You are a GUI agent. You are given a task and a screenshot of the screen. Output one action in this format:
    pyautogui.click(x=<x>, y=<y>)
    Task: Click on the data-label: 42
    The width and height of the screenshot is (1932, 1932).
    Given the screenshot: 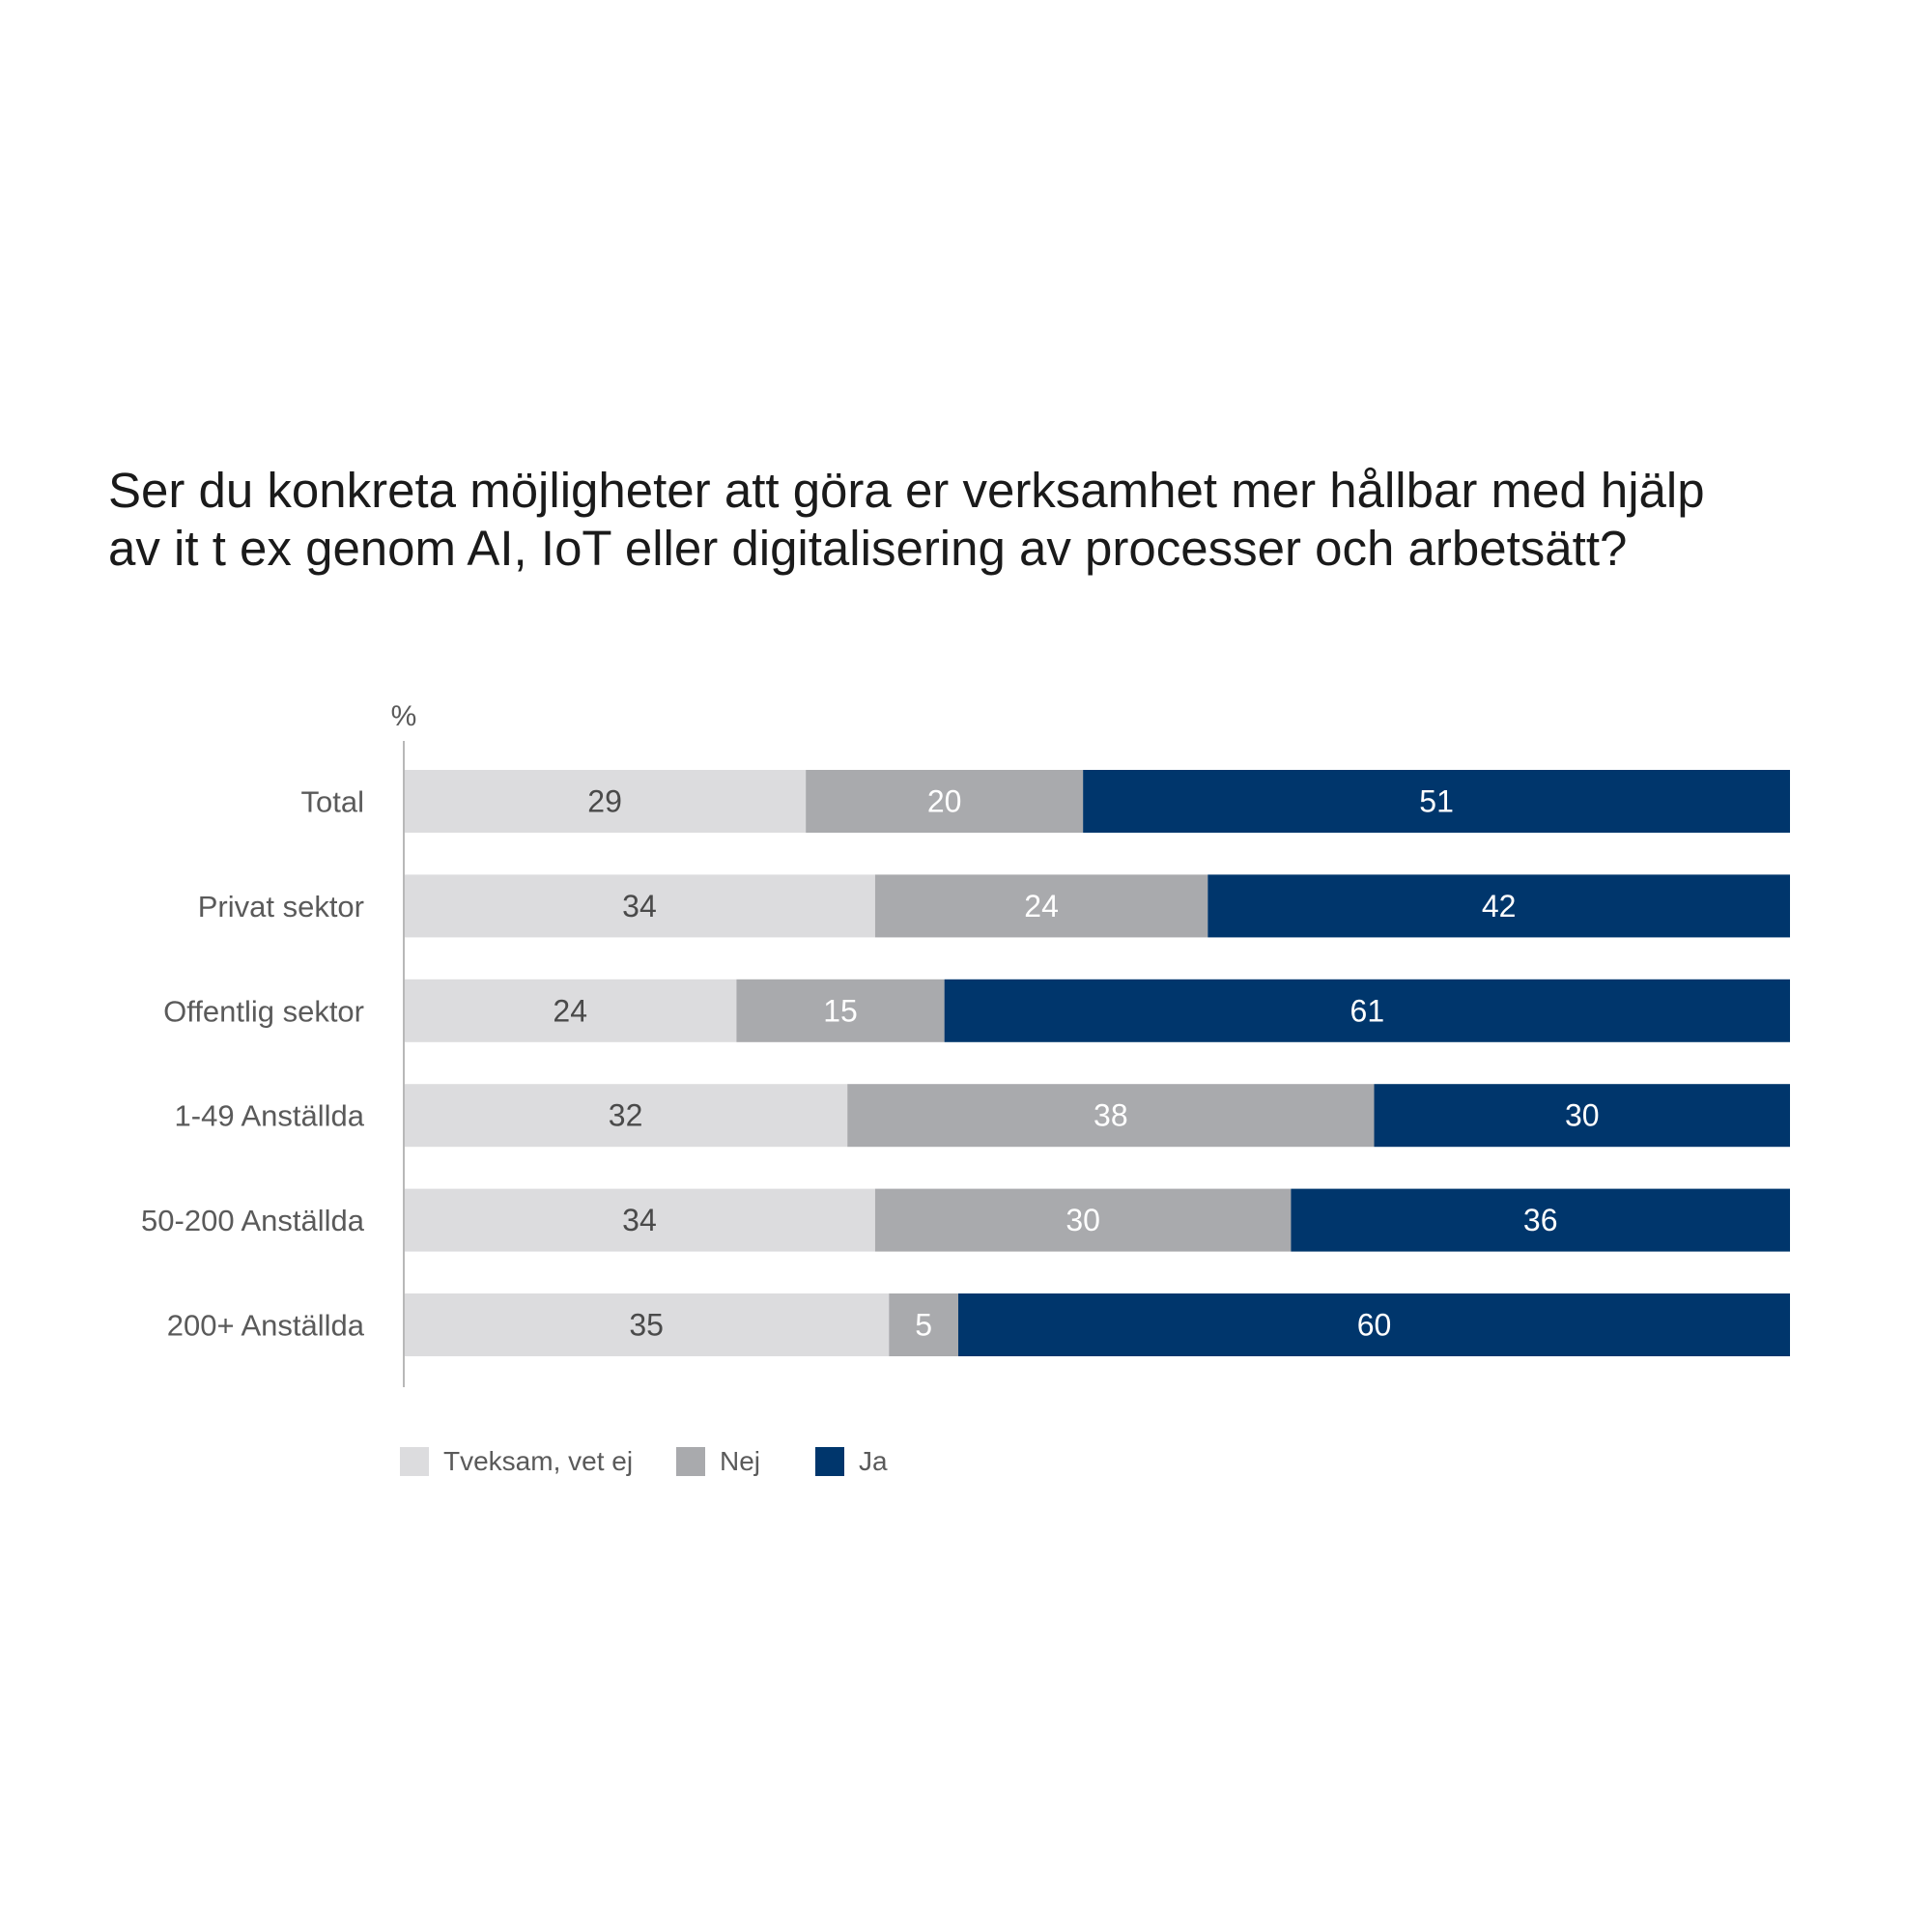 What is the action you would take?
    pyautogui.click(x=1499, y=906)
    